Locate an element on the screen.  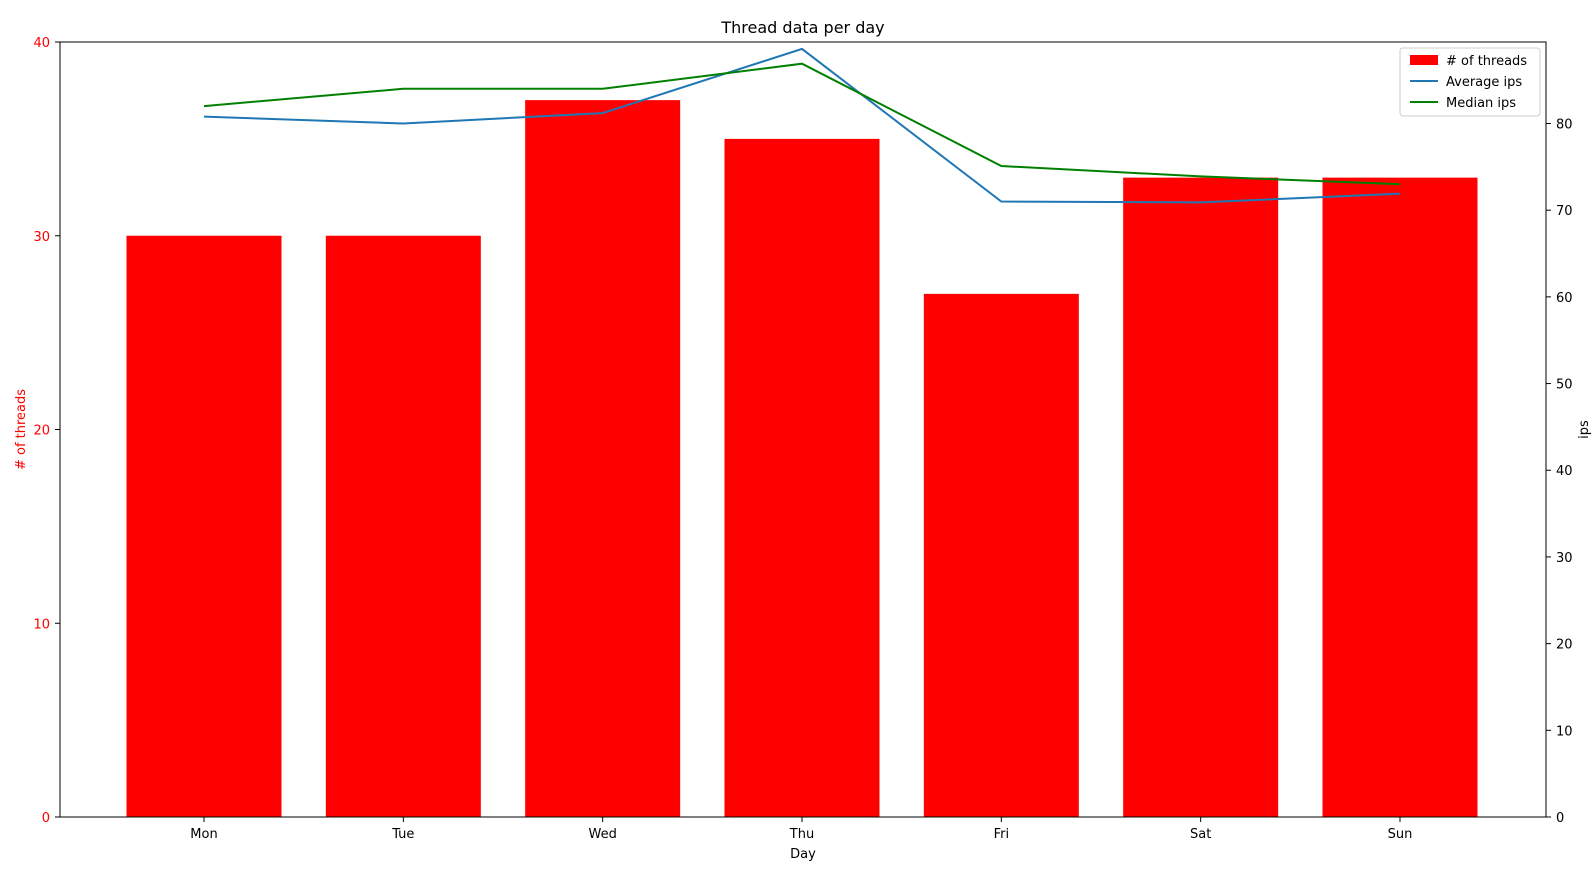
x-tick-label-thu: Thu is located at coordinates (801, 834).